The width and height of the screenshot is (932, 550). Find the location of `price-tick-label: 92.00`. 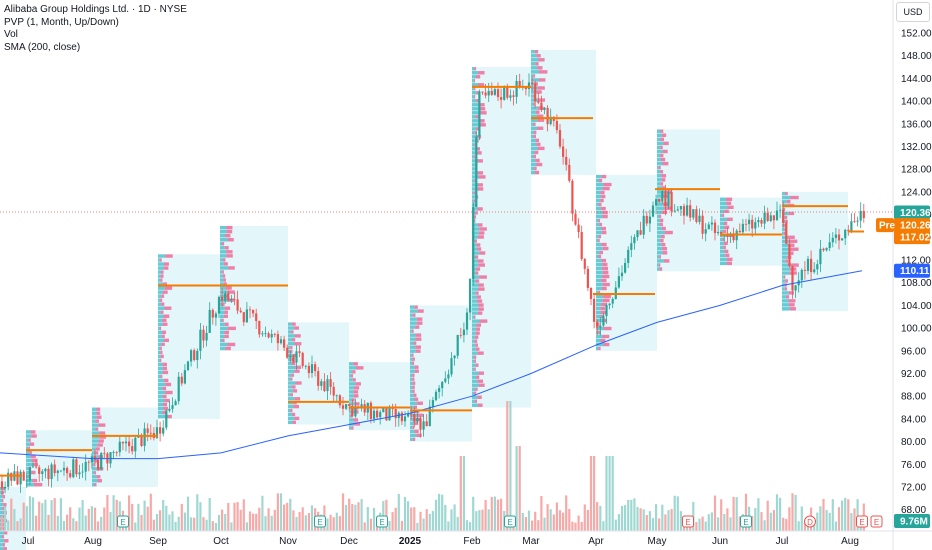

price-tick-label: 92.00 is located at coordinates (913, 374).